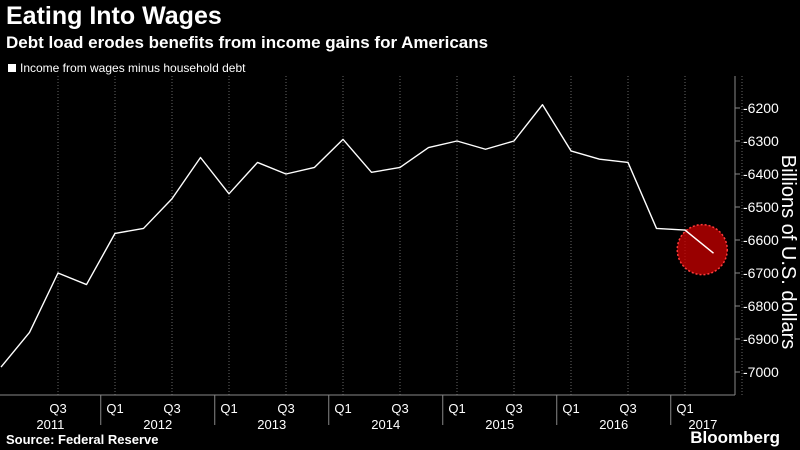 Image resolution: width=800 pixels, height=450 pixels. I want to click on y-tick-label: -6400, so click(761, 174).